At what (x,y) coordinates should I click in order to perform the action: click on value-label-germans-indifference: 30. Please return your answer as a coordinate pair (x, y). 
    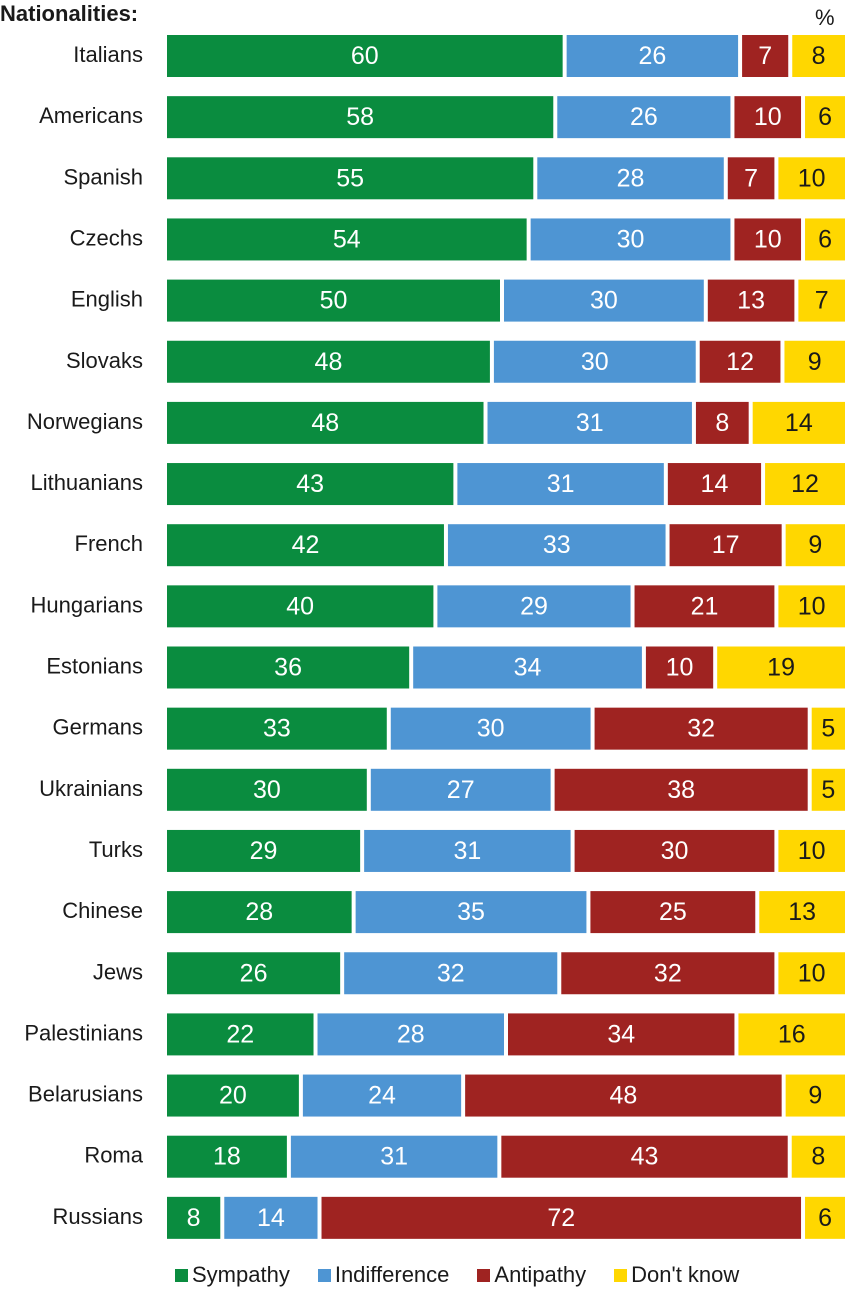
    Looking at the image, I should click on (491, 729).